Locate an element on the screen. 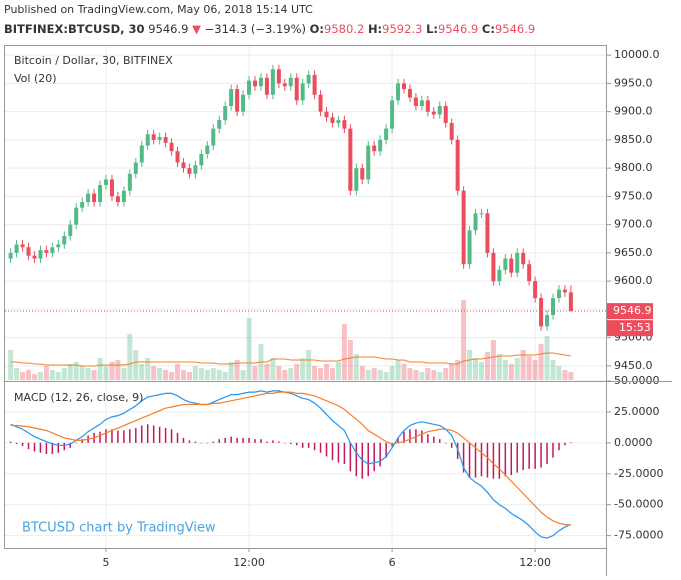 The width and height of the screenshot is (681, 580). open-value: 9580.2 is located at coordinates (344, 29).